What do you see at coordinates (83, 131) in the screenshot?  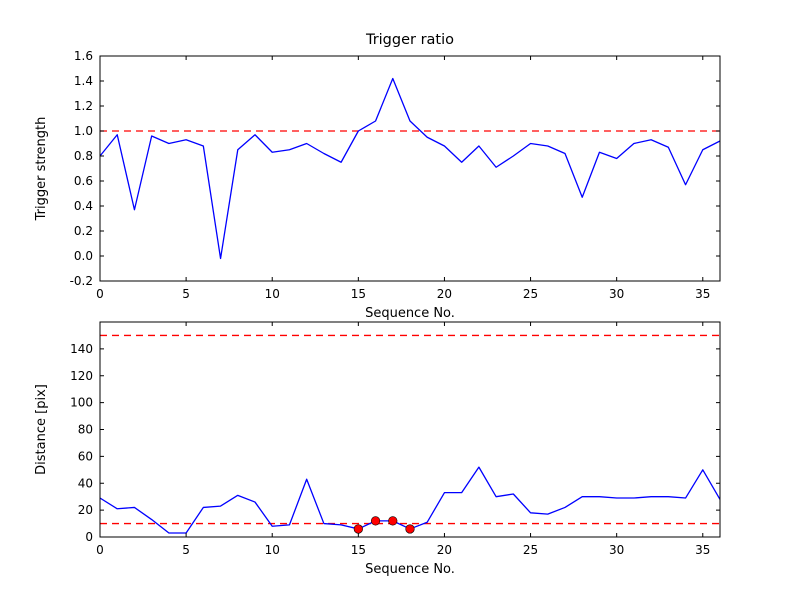 I see `y-tick-label: 1.0` at bounding box center [83, 131].